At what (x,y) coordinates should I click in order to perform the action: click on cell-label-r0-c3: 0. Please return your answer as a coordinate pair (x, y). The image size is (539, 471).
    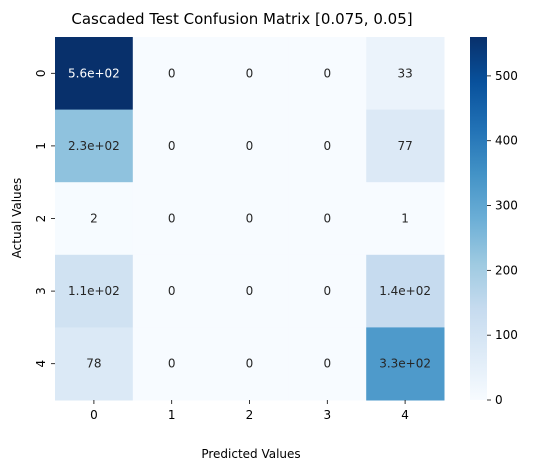
    Looking at the image, I should click on (327, 73).